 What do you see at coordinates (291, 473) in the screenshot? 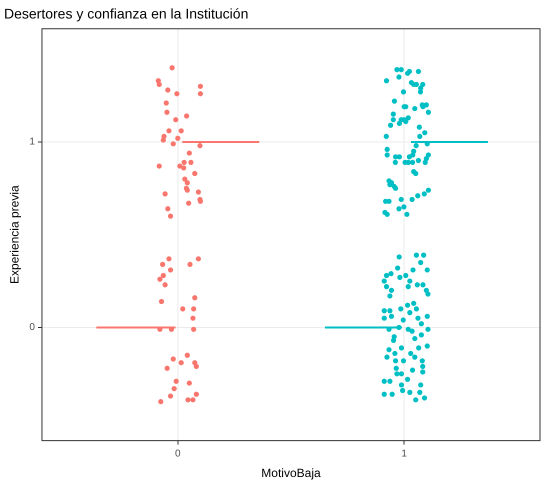
I see `x-axis-title: MotivoBaja` at bounding box center [291, 473].